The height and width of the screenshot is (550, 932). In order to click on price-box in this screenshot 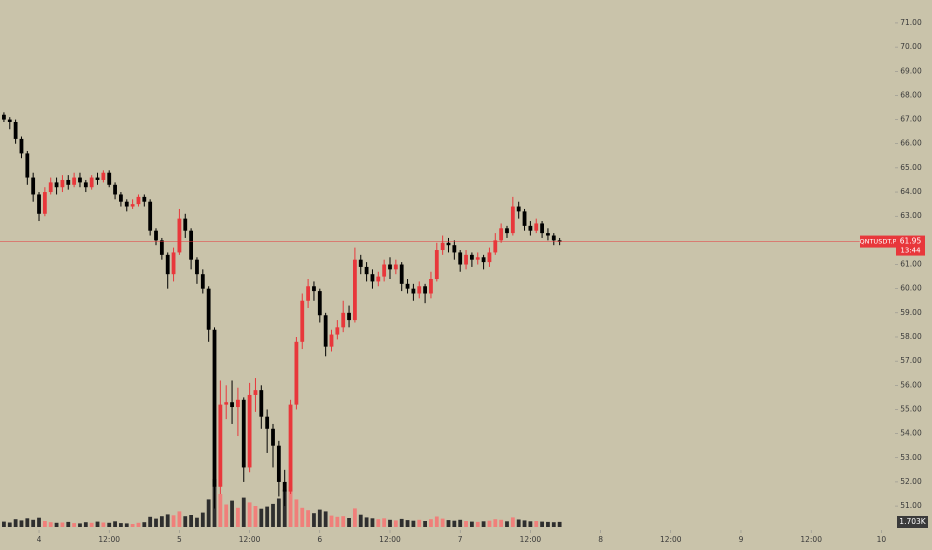, I will do `click(910, 245)`.